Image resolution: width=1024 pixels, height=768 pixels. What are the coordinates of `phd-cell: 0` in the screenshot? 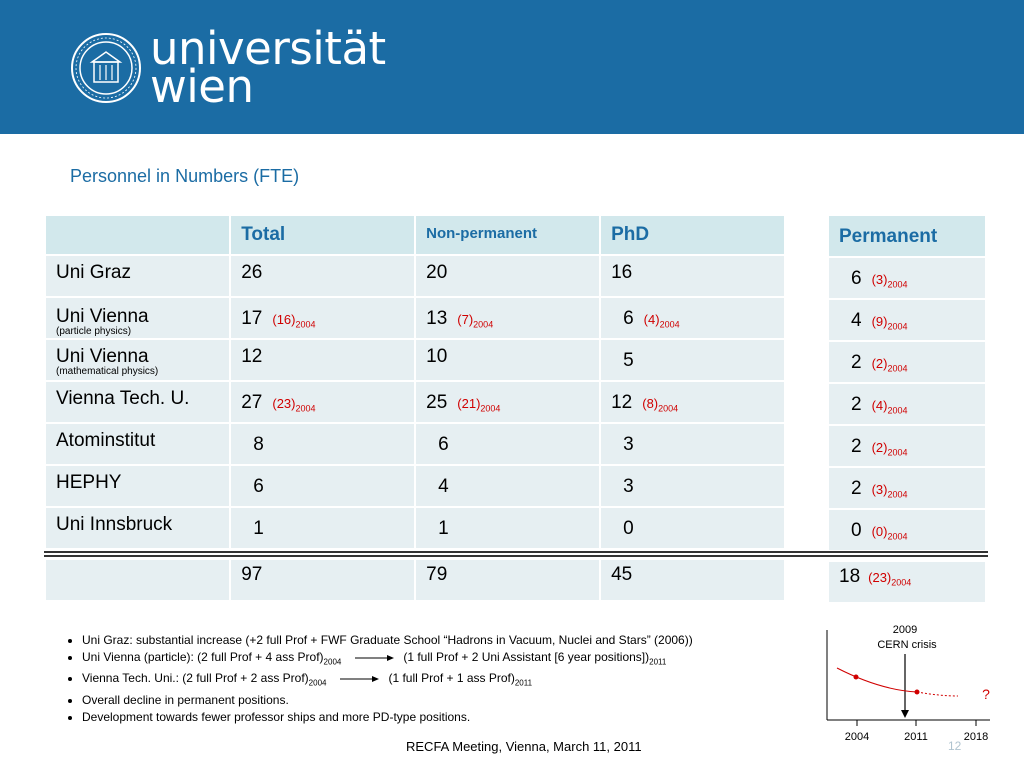 It's located at (692, 528).